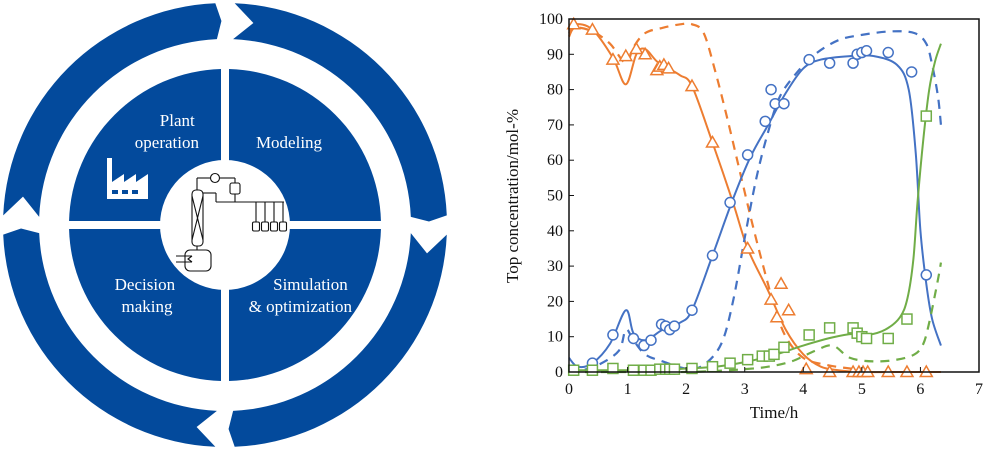  Describe the element at coordinates (555, 266) in the screenshot. I see `y-tick-label: 30` at that location.